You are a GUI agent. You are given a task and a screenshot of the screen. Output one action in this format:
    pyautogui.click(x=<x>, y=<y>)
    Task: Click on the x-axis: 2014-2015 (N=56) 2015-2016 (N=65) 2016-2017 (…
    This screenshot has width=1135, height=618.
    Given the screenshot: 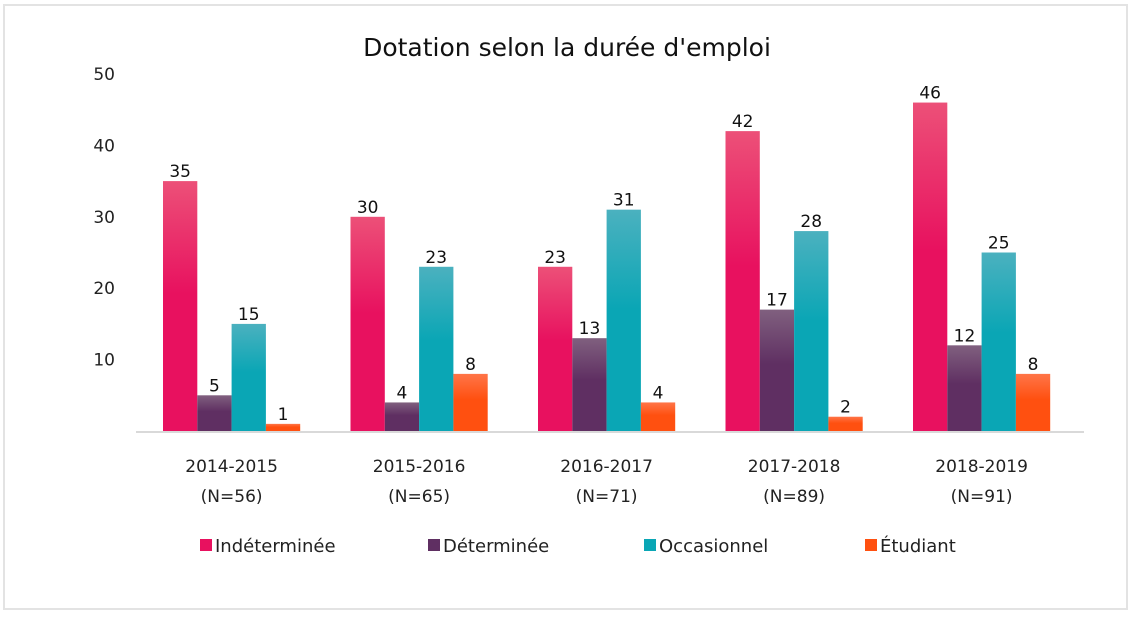 What is the action you would take?
    pyautogui.click(x=606, y=482)
    